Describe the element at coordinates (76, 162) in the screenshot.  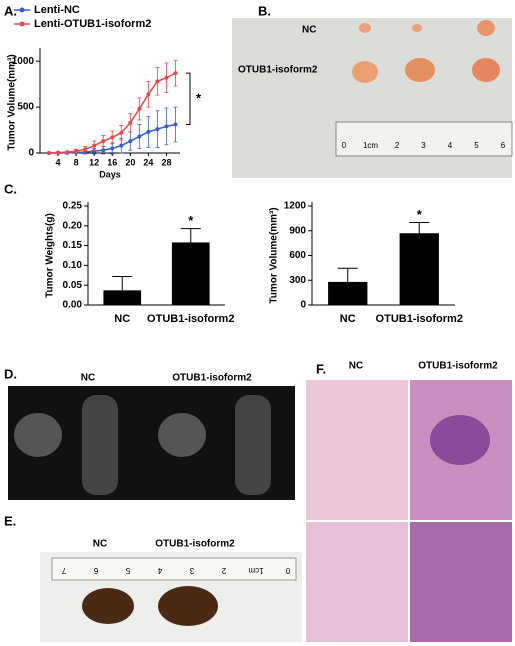
I see `x-tick-label: 8` at that location.